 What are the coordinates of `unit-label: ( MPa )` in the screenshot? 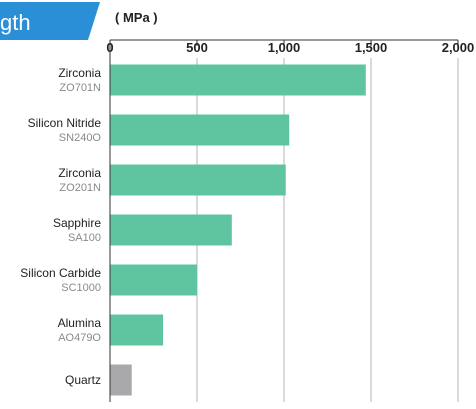 It's located at (136, 17).